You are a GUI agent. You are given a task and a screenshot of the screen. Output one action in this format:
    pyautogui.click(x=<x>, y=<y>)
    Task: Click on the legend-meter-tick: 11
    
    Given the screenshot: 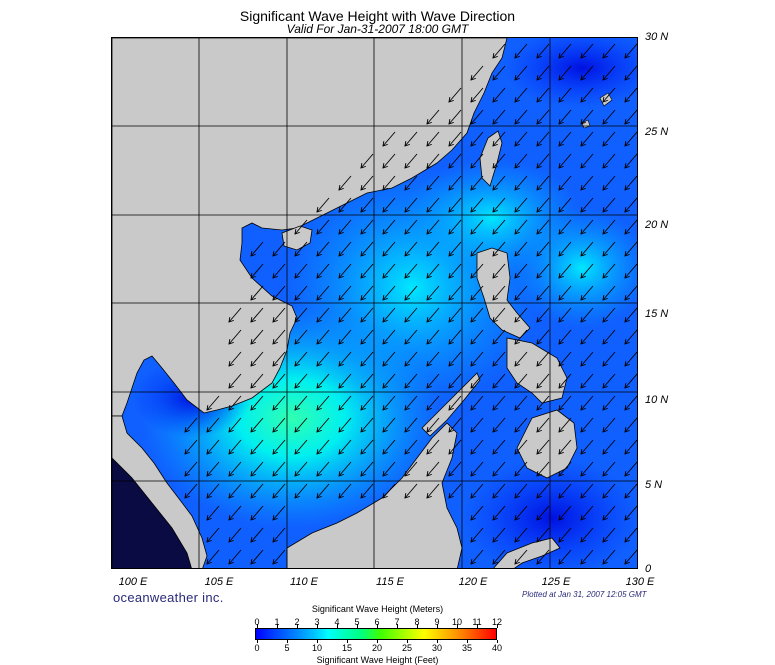 What is the action you would take?
    pyautogui.click(x=477, y=622)
    